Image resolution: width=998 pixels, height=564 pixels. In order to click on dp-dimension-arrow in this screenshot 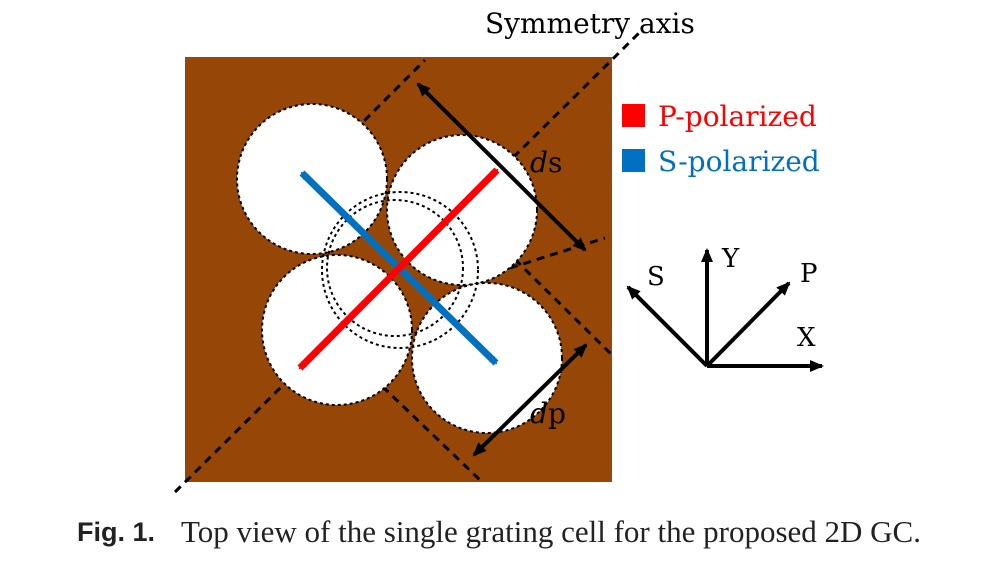, I will do `click(530, 400)`.